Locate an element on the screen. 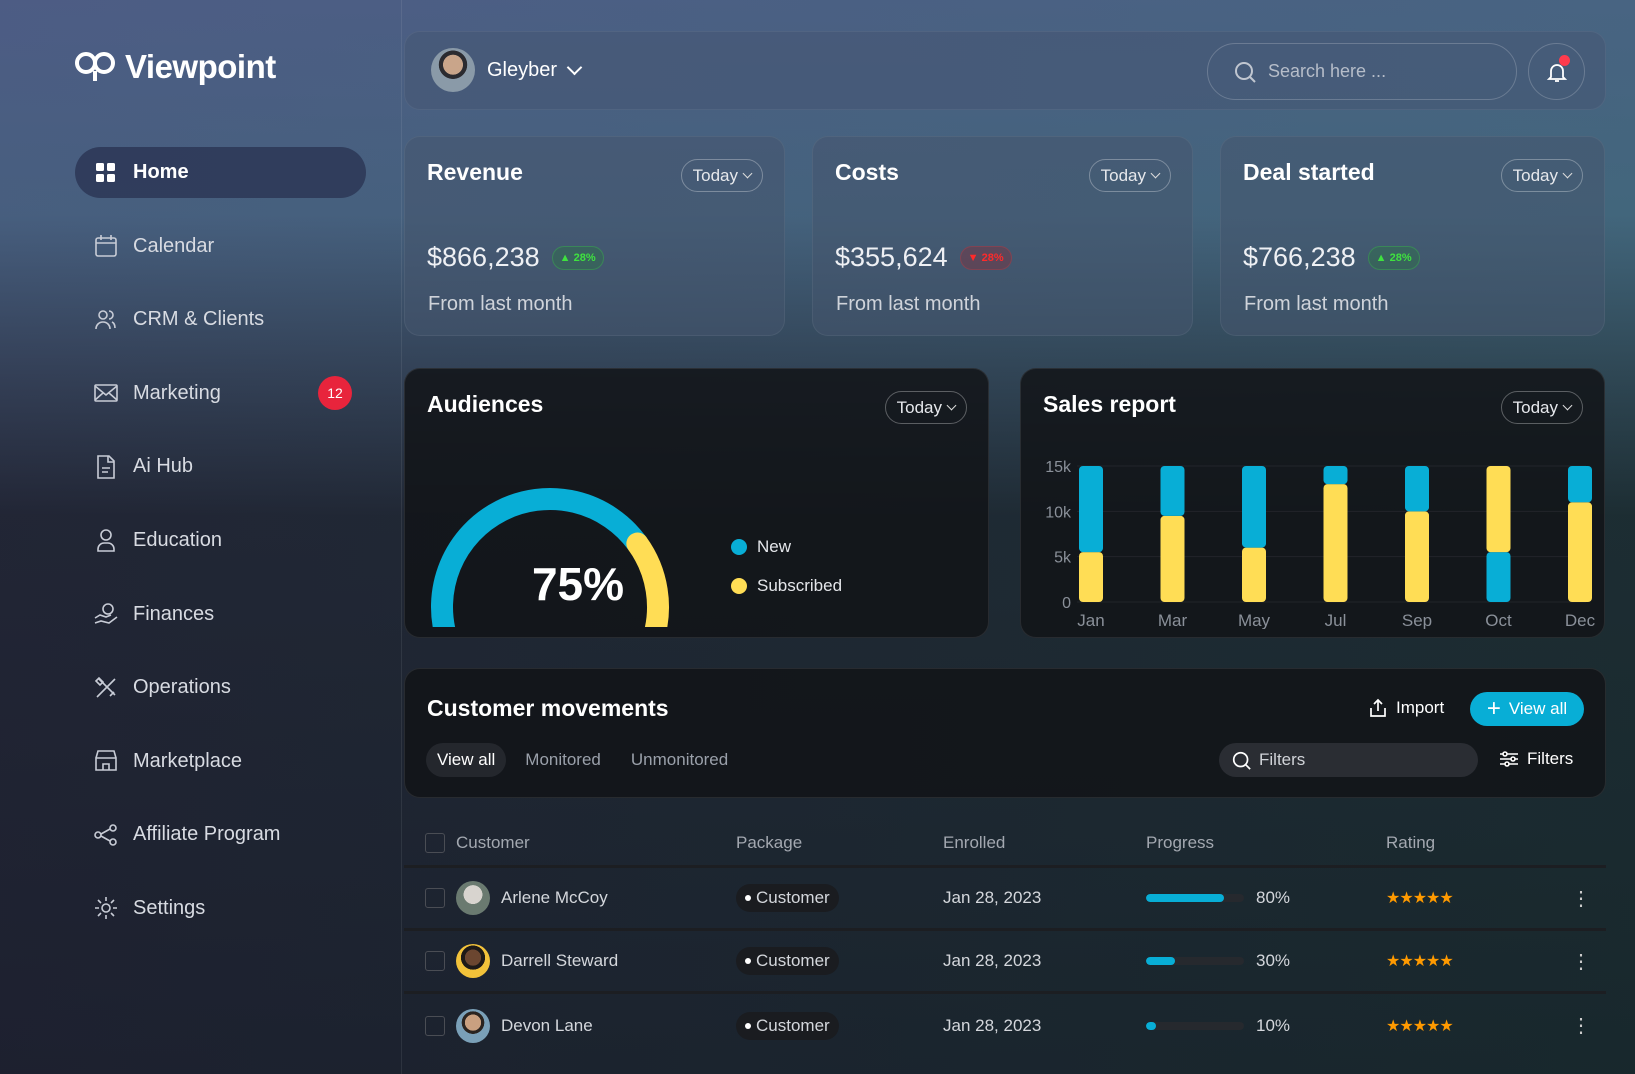 This screenshot has height=1074, width=1635. x-tick-label: May is located at coordinates (1254, 620).